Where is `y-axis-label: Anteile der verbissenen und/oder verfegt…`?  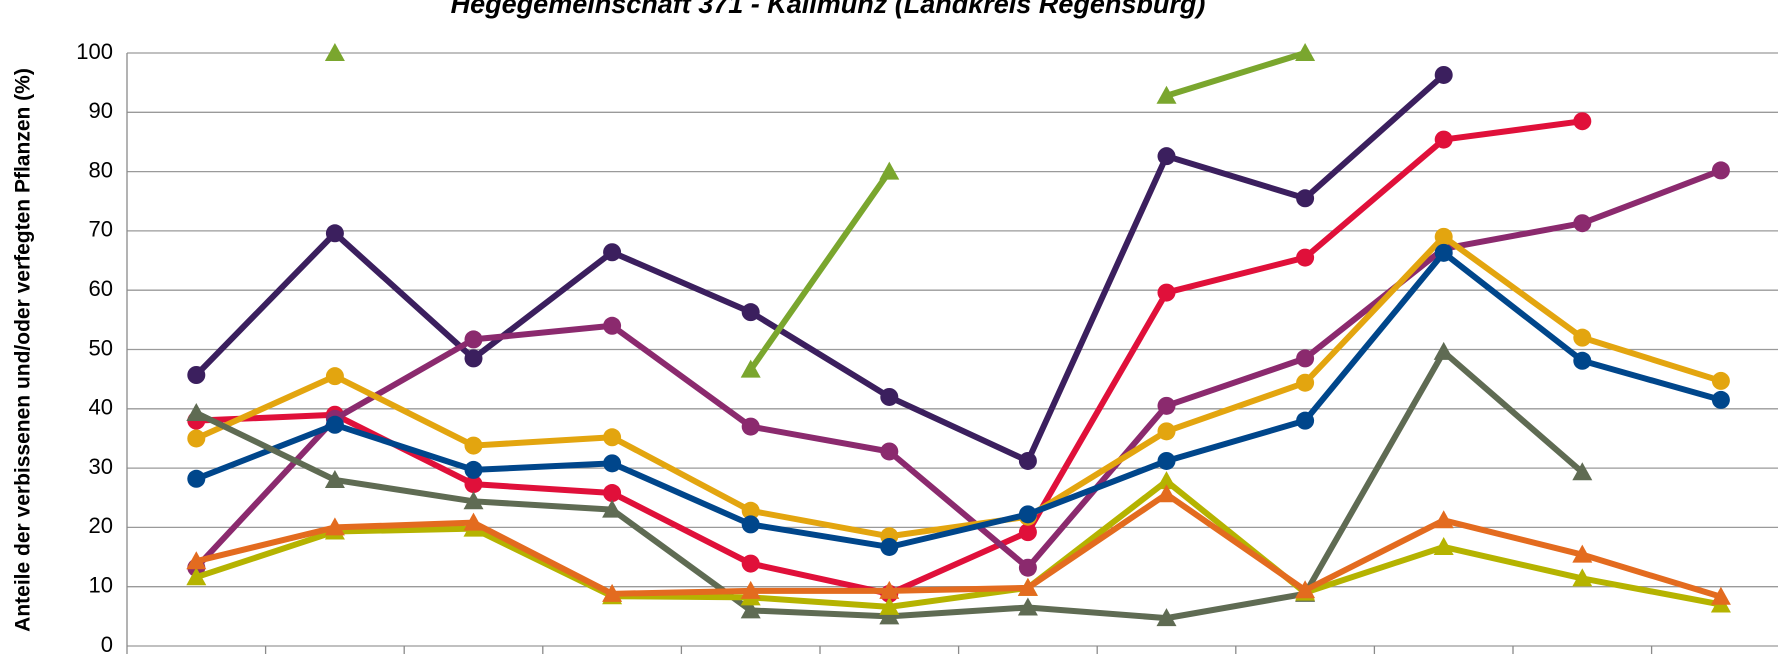
y-axis-label: Anteile der verbissenen und/oder verfegt… is located at coordinates (23, 350).